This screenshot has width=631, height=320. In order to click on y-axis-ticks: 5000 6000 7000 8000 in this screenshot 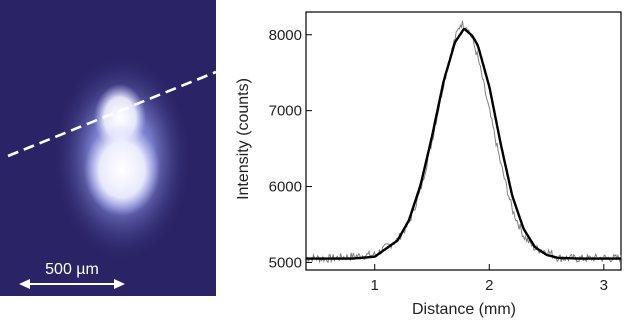, I will do `click(290, 149)`.